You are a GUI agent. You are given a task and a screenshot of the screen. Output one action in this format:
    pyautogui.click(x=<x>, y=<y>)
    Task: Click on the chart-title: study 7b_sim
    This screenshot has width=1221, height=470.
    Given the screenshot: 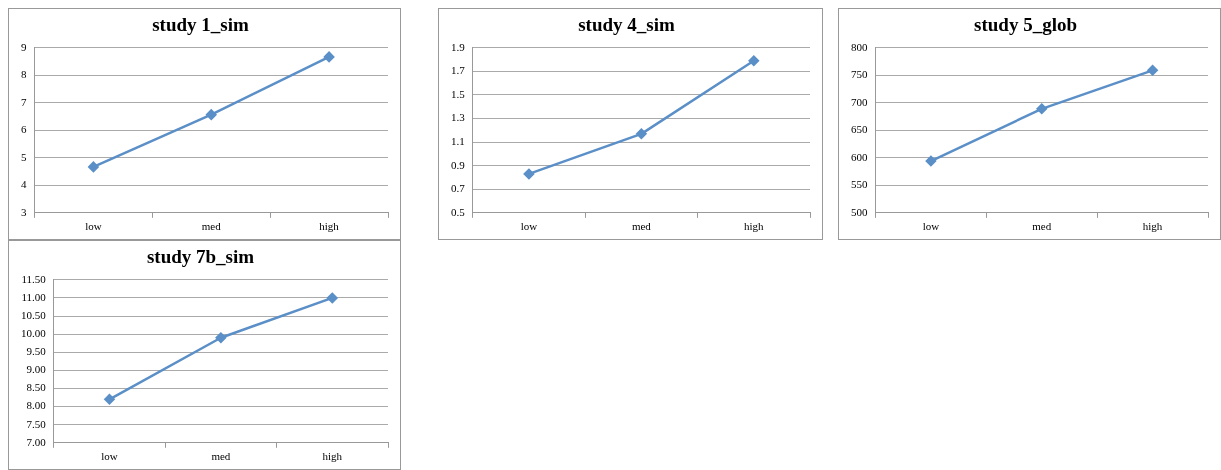 What is the action you would take?
    pyautogui.click(x=200, y=257)
    